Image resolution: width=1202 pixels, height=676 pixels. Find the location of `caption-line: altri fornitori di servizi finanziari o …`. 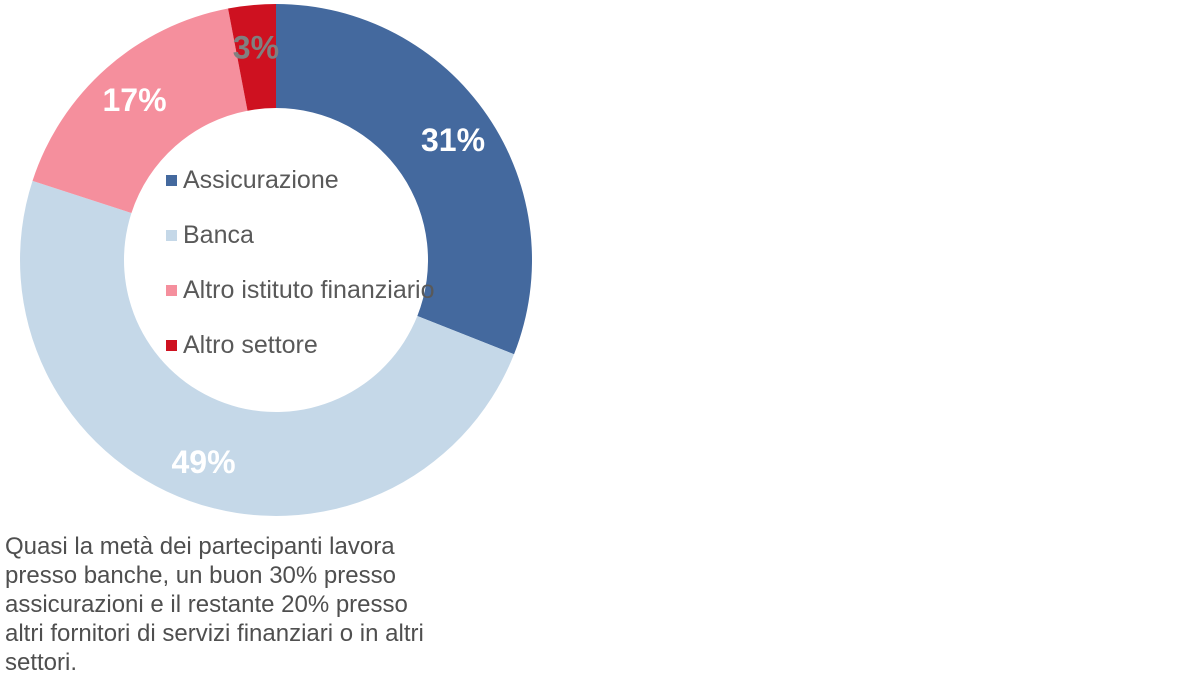

caption-line: altri fornitori di servizi finanziari o … is located at coordinates (214, 633).